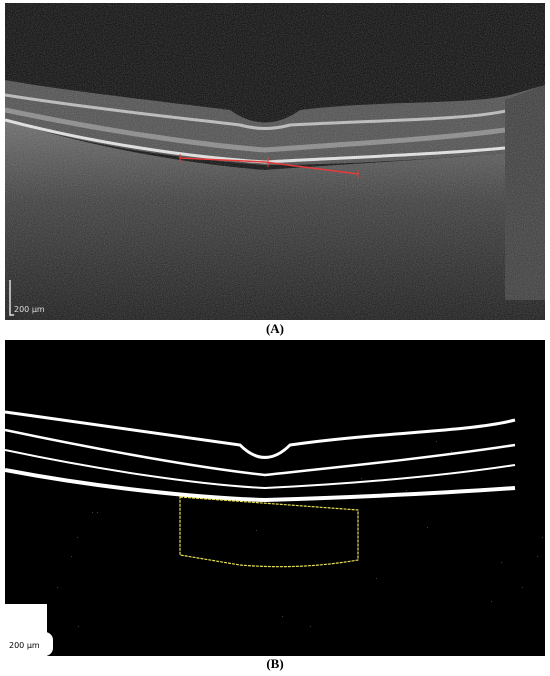 This screenshot has width=550, height=676. Describe the element at coordinates (274, 663) in the screenshot. I see `panel-caption: (B)` at that location.